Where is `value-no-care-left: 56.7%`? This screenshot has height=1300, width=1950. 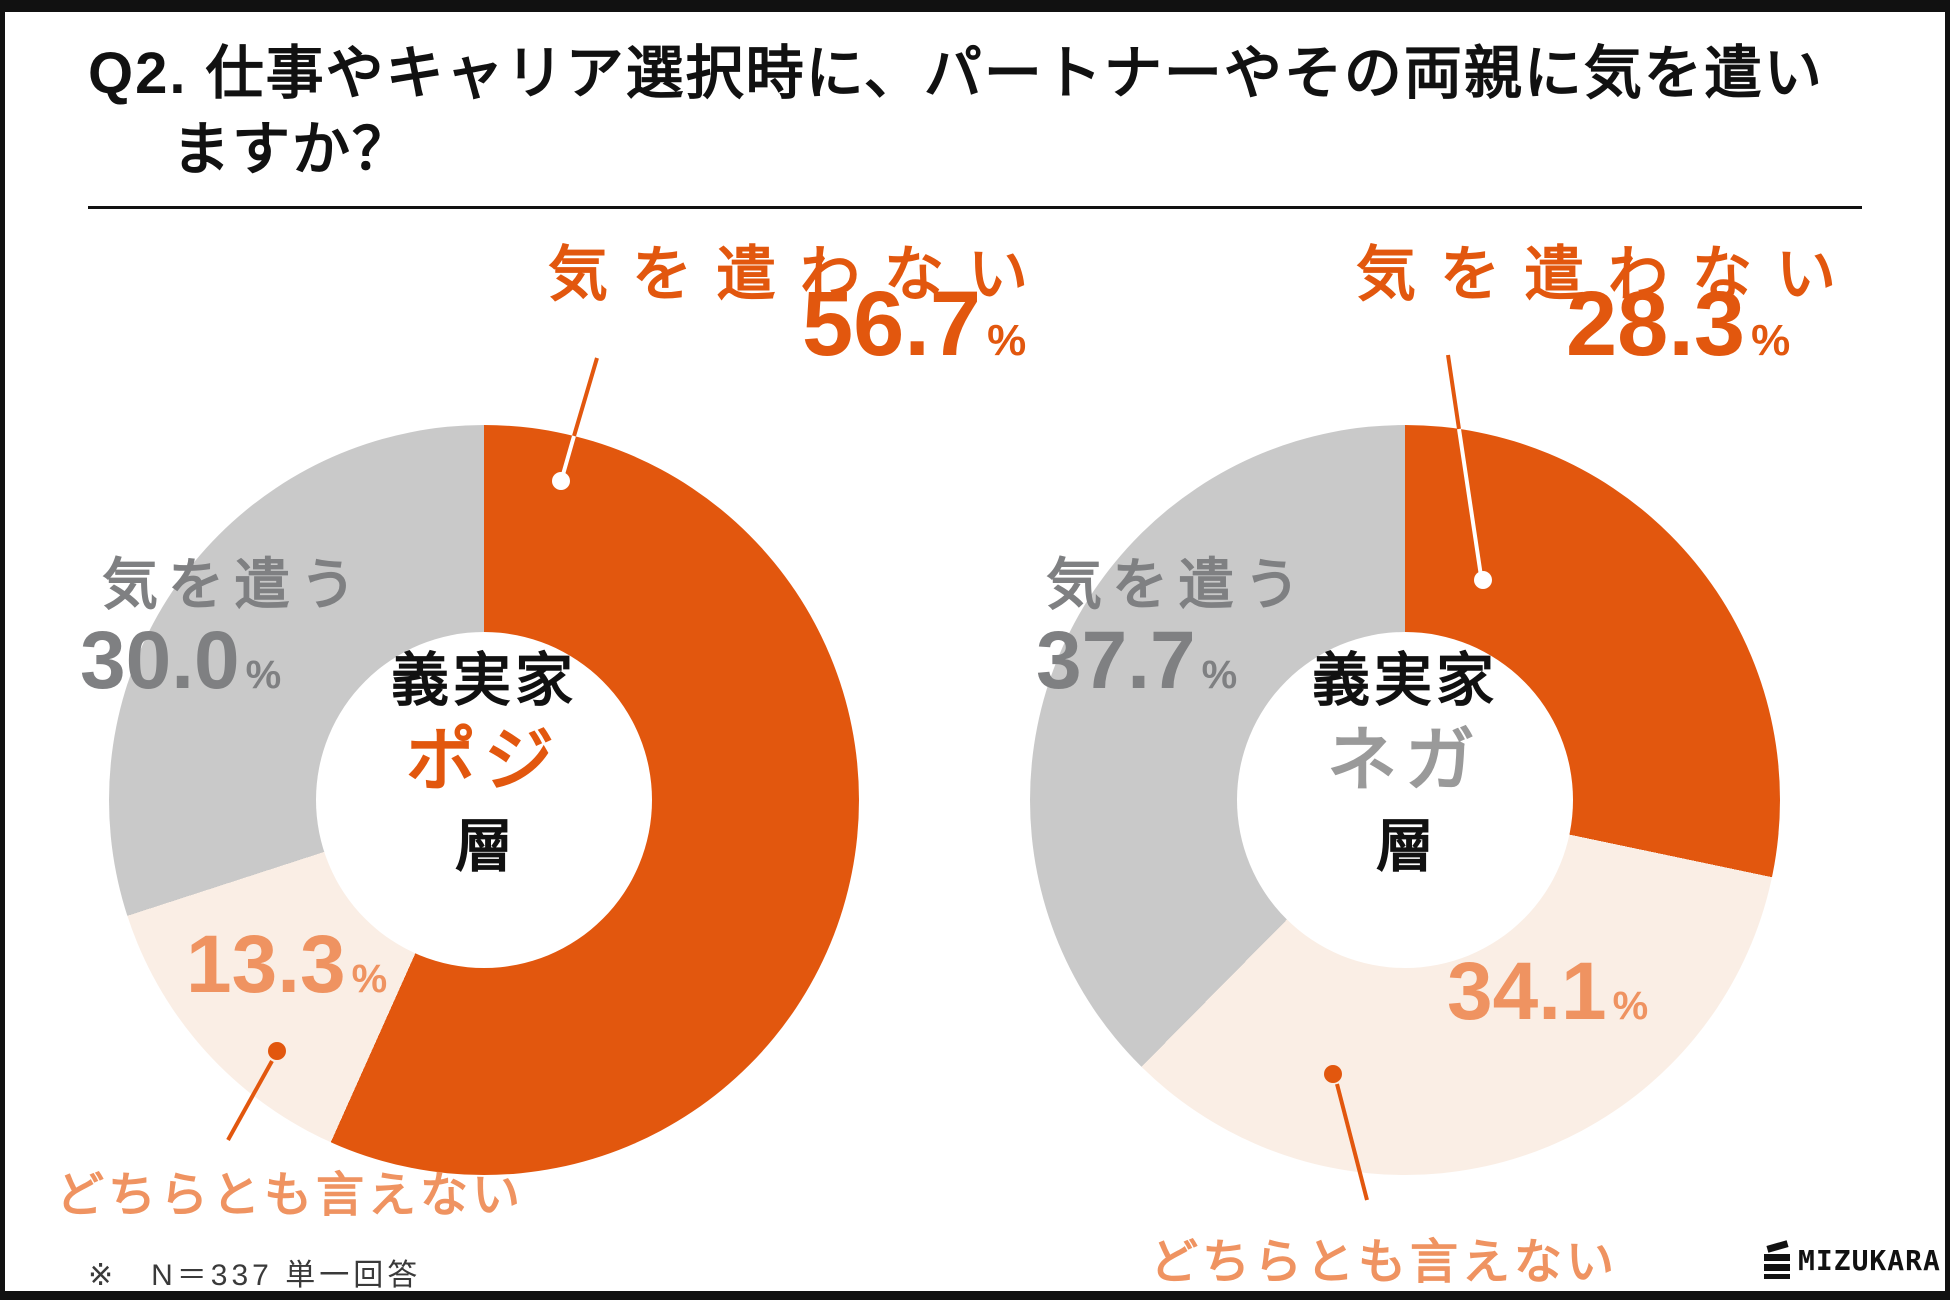 value-no-care-left: 56.7% is located at coordinates (914, 324).